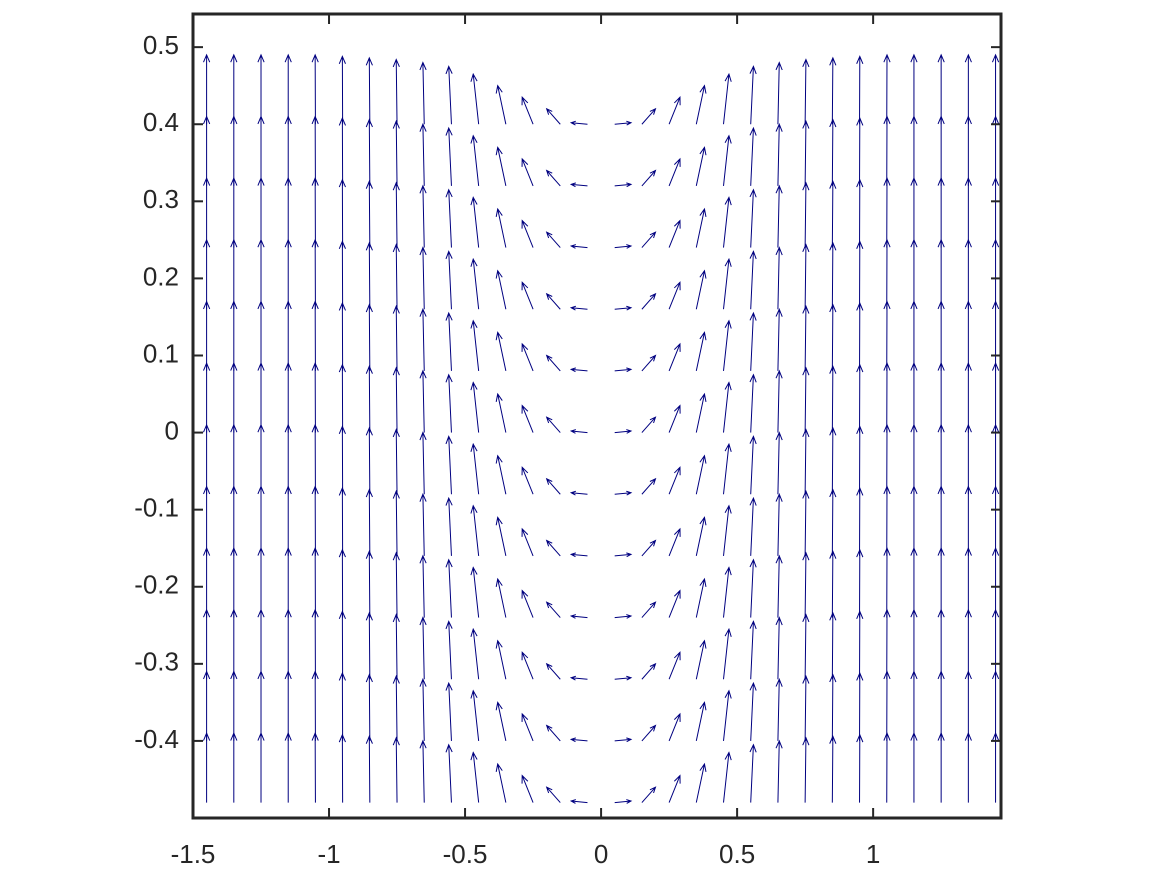 The width and height of the screenshot is (1166, 875). What do you see at coordinates (161, 45) in the screenshot?
I see `y-tick-label: 0.5` at bounding box center [161, 45].